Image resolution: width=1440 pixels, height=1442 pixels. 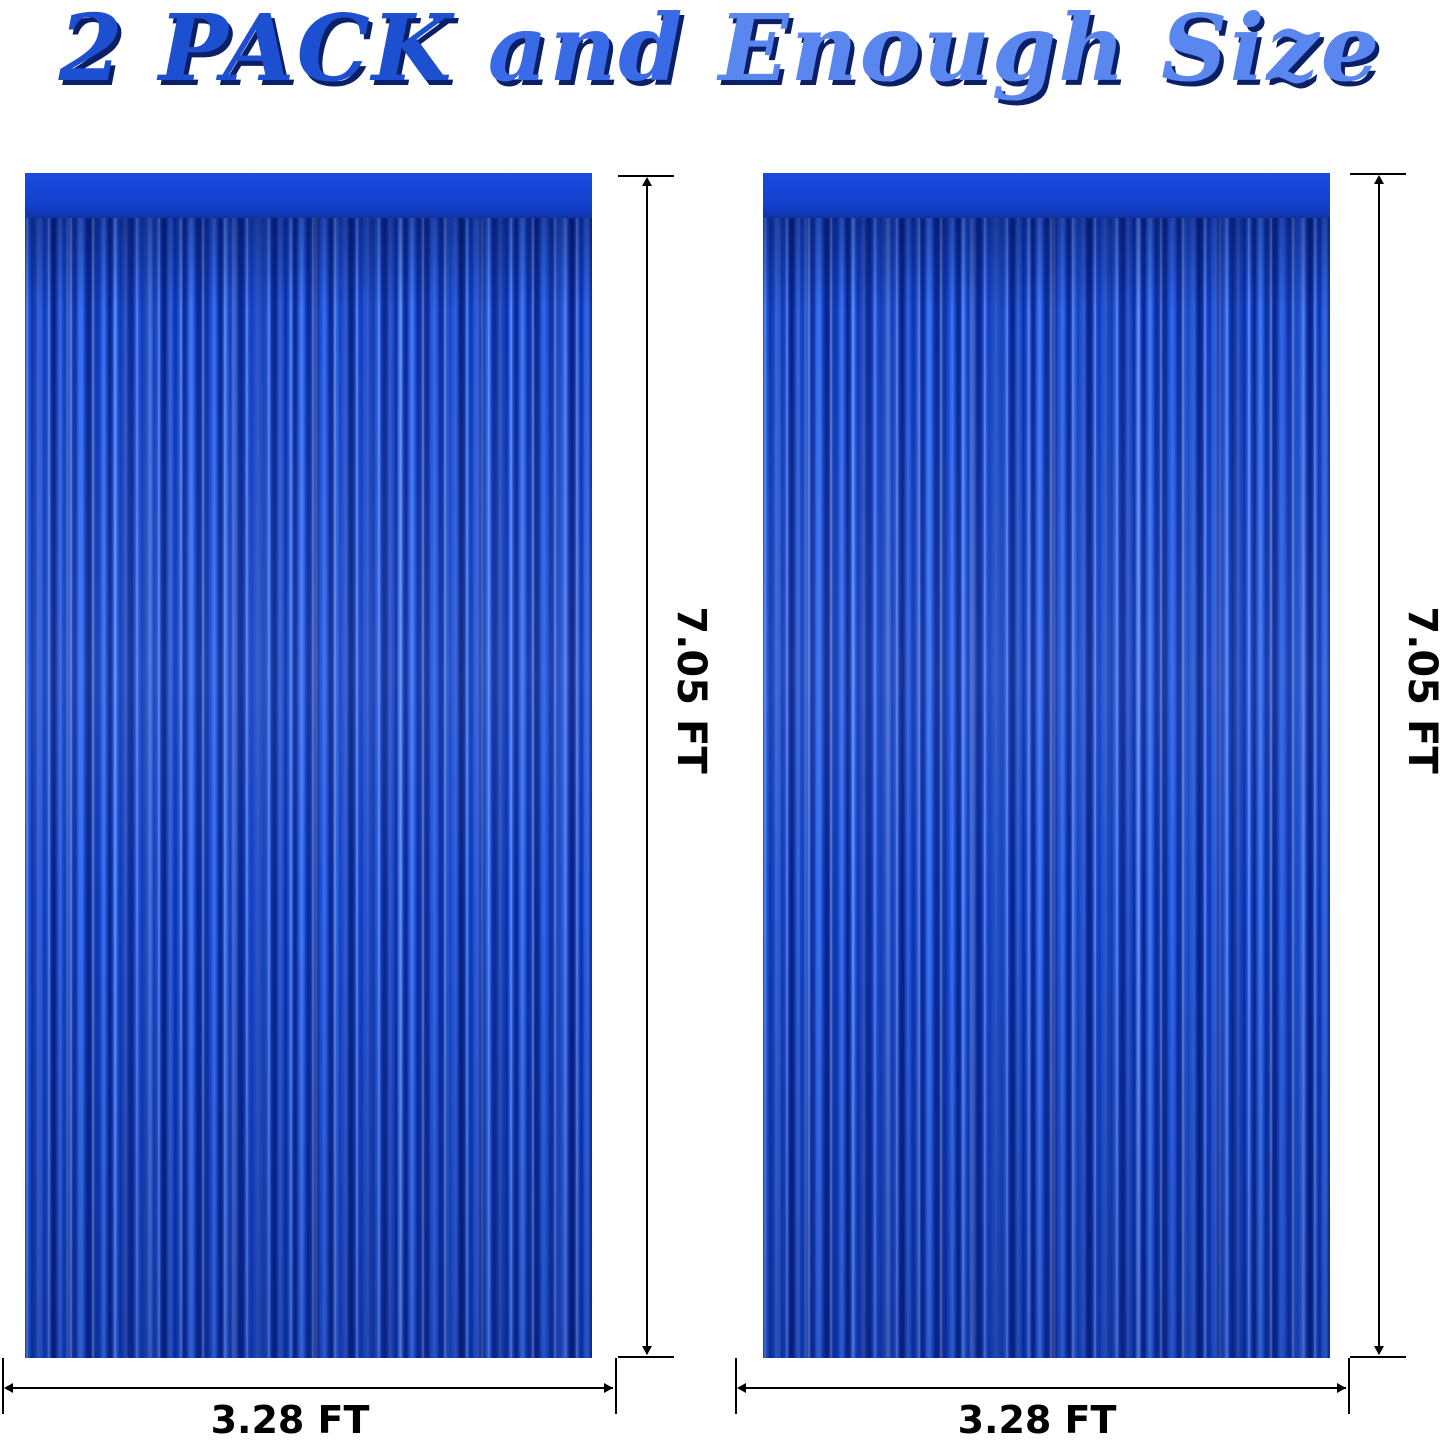 I want to click on headline-part-and: and, so click(x=586, y=51).